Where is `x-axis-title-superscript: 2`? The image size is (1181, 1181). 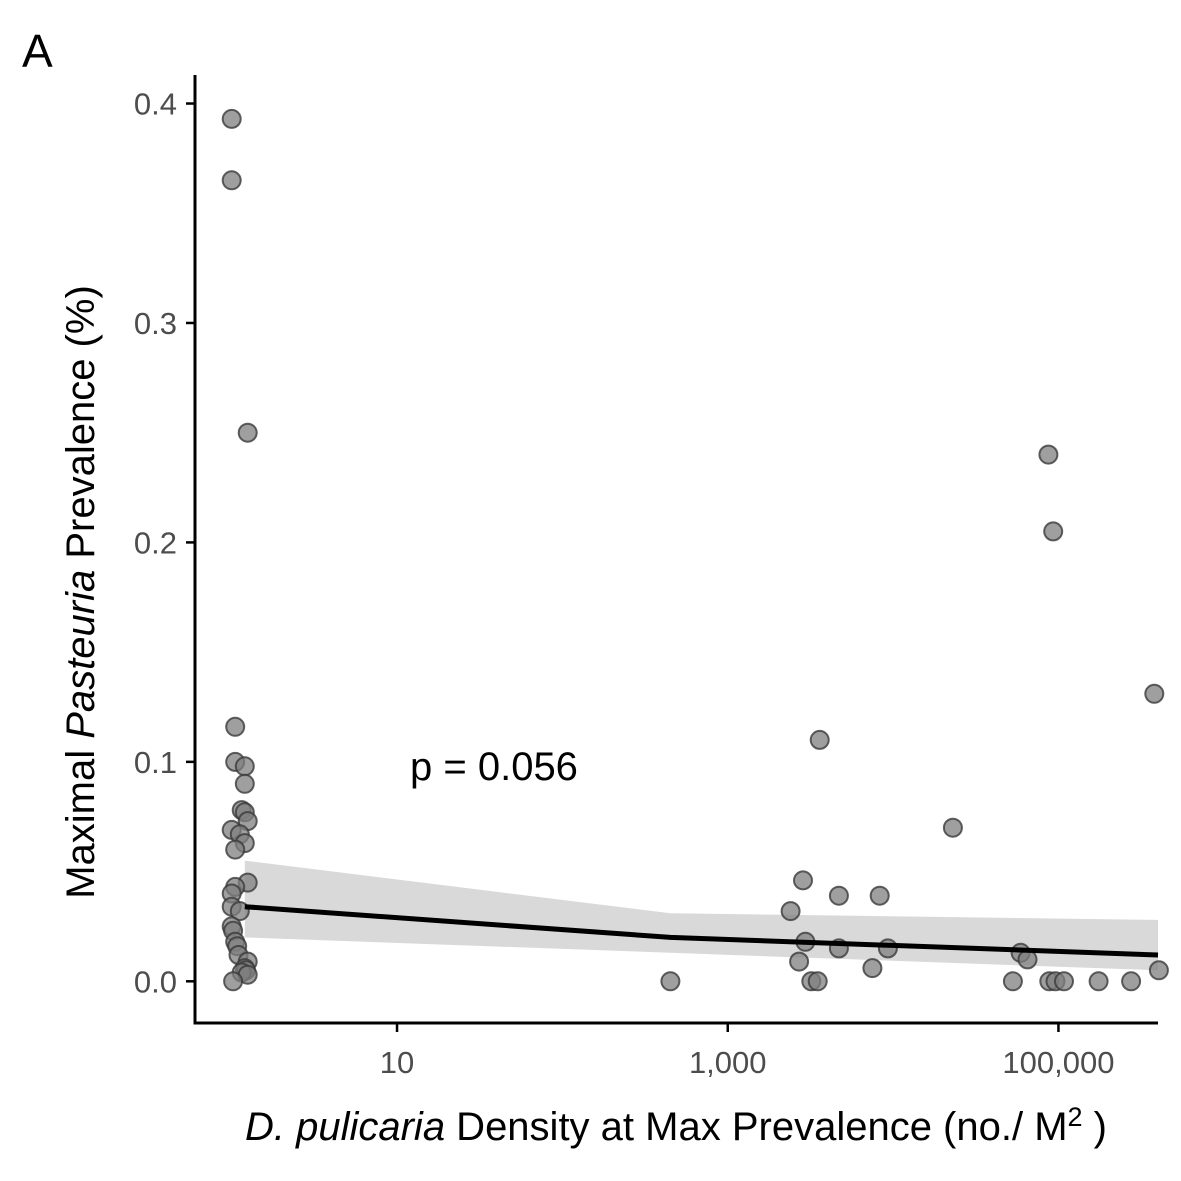
x-axis-title-superscript: 2 is located at coordinates (1075, 1117).